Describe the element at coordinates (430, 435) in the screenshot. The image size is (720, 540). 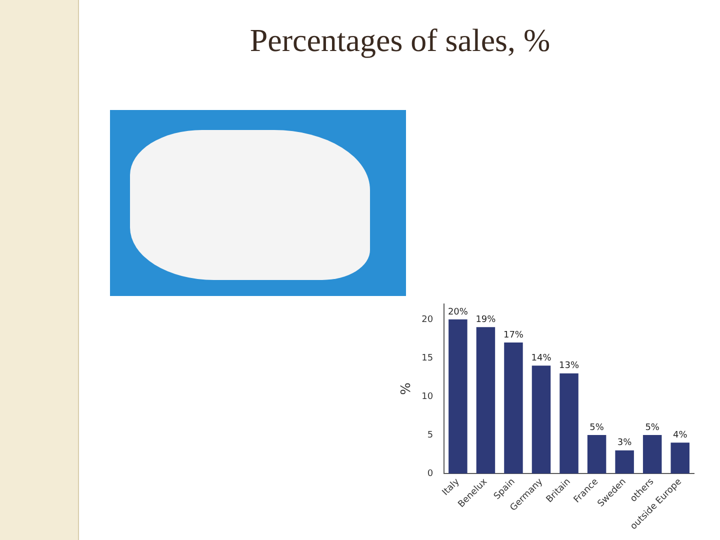
I see `y-tick-label: 5` at that location.